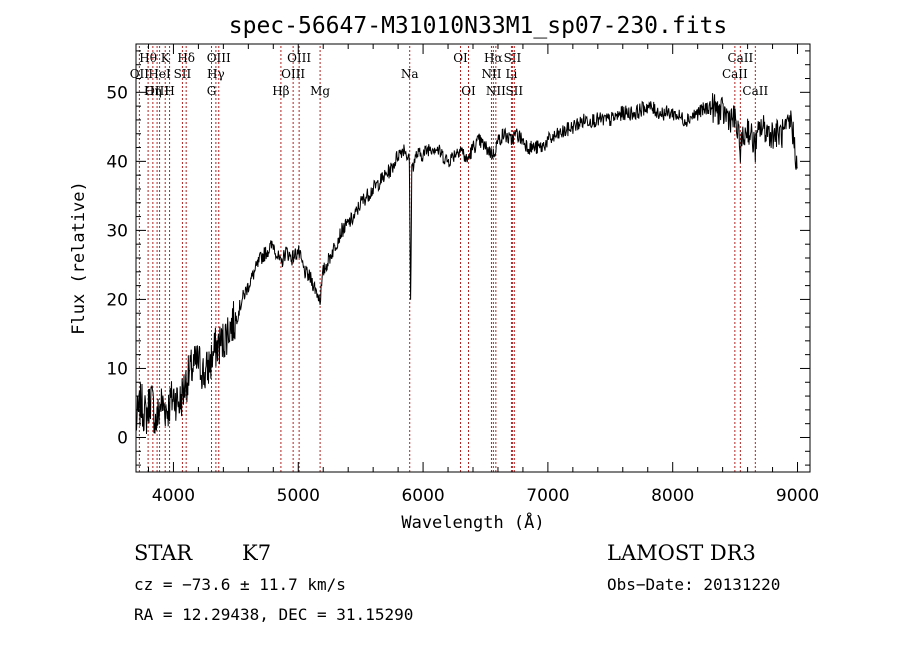  What do you see at coordinates (468, 91) in the screenshot?
I see `line-label-18: OI` at bounding box center [468, 91].